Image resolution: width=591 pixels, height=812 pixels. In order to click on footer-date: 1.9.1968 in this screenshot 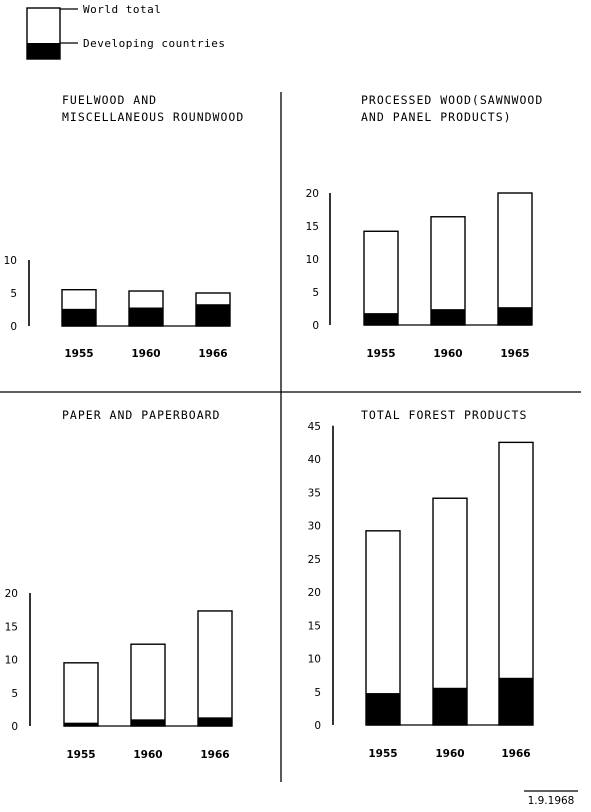, I will do `click(551, 801)`.